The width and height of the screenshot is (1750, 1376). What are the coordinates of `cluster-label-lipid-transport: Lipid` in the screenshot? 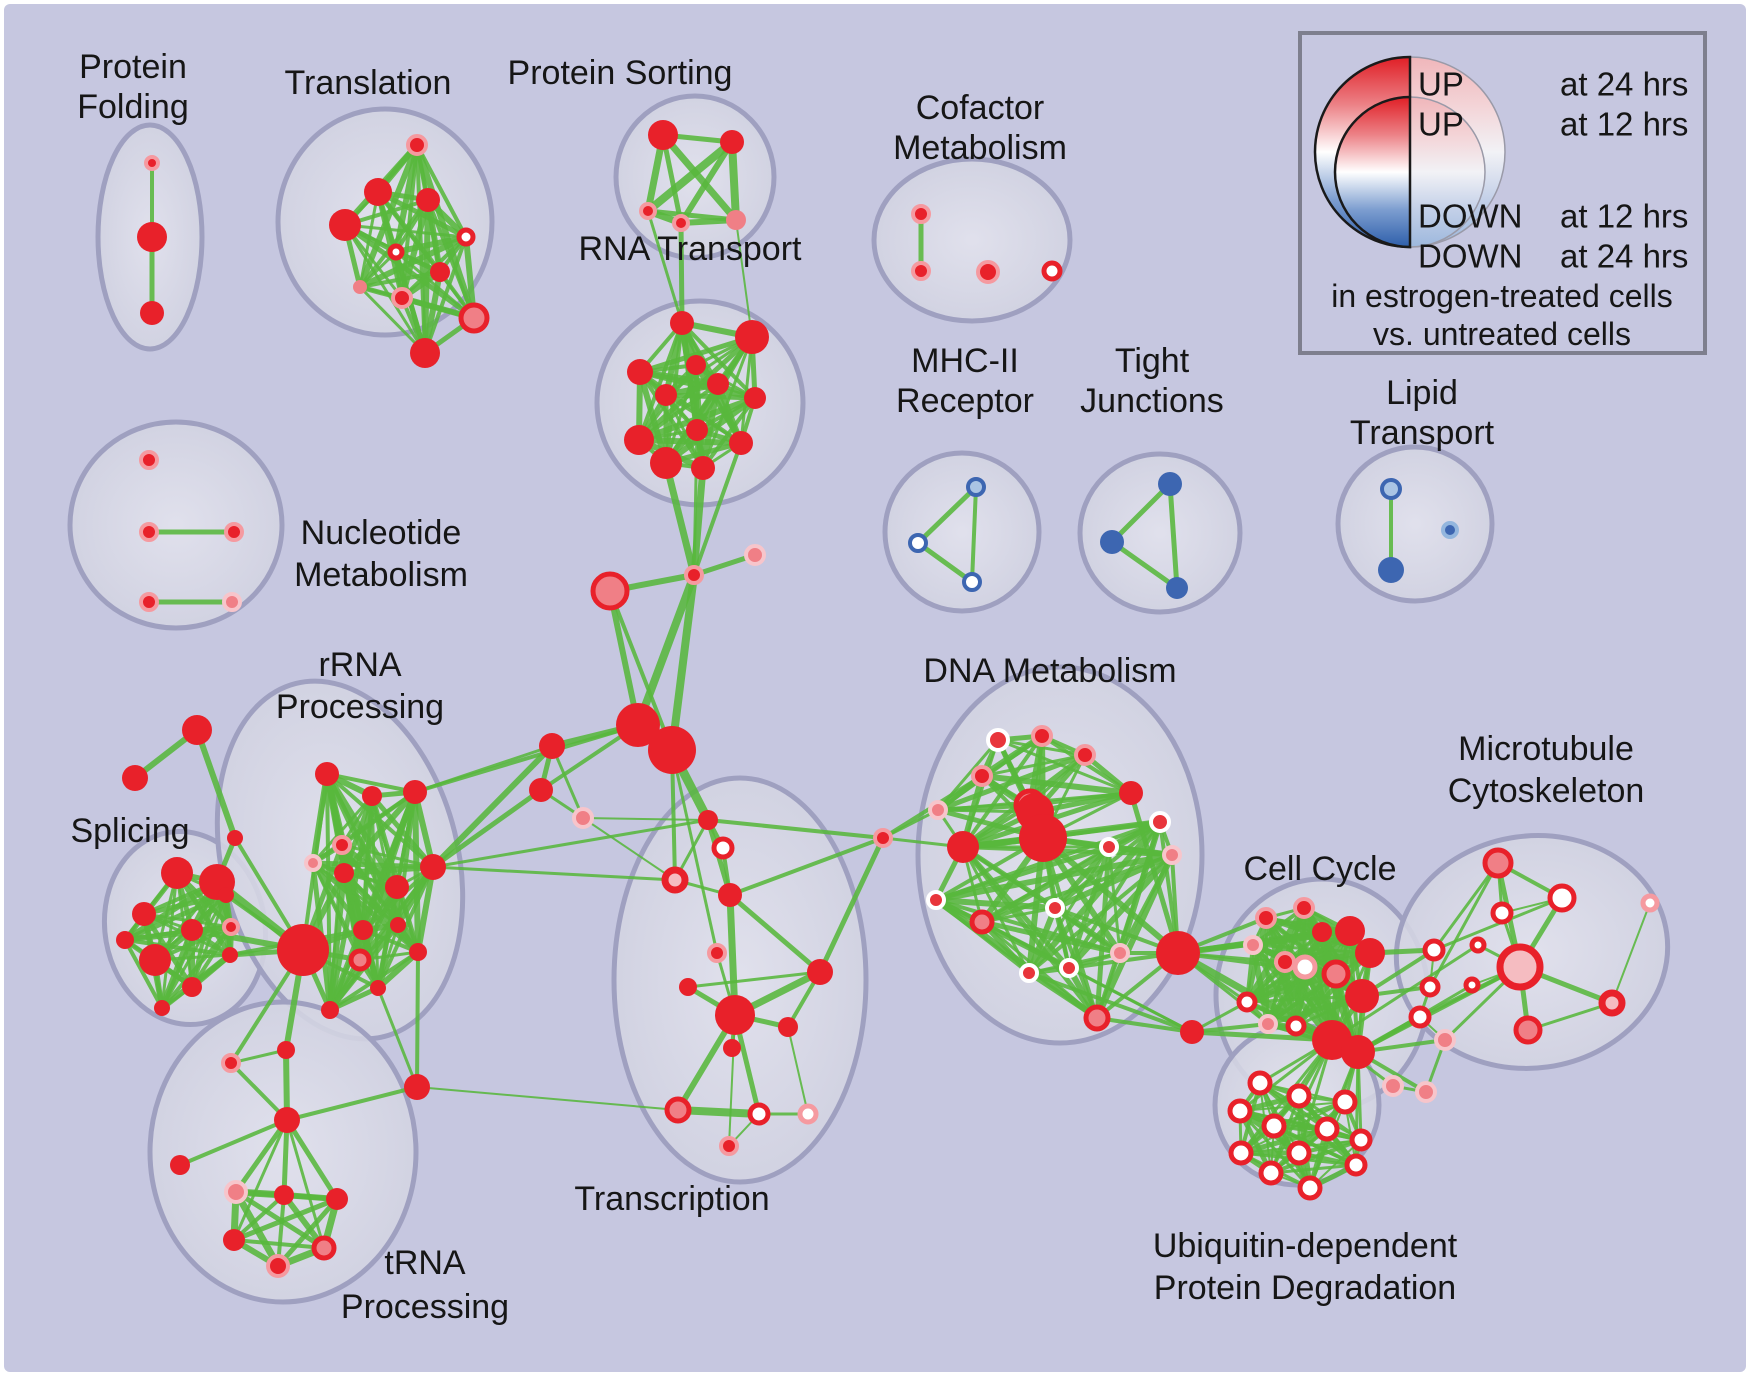 It's located at (1422, 393).